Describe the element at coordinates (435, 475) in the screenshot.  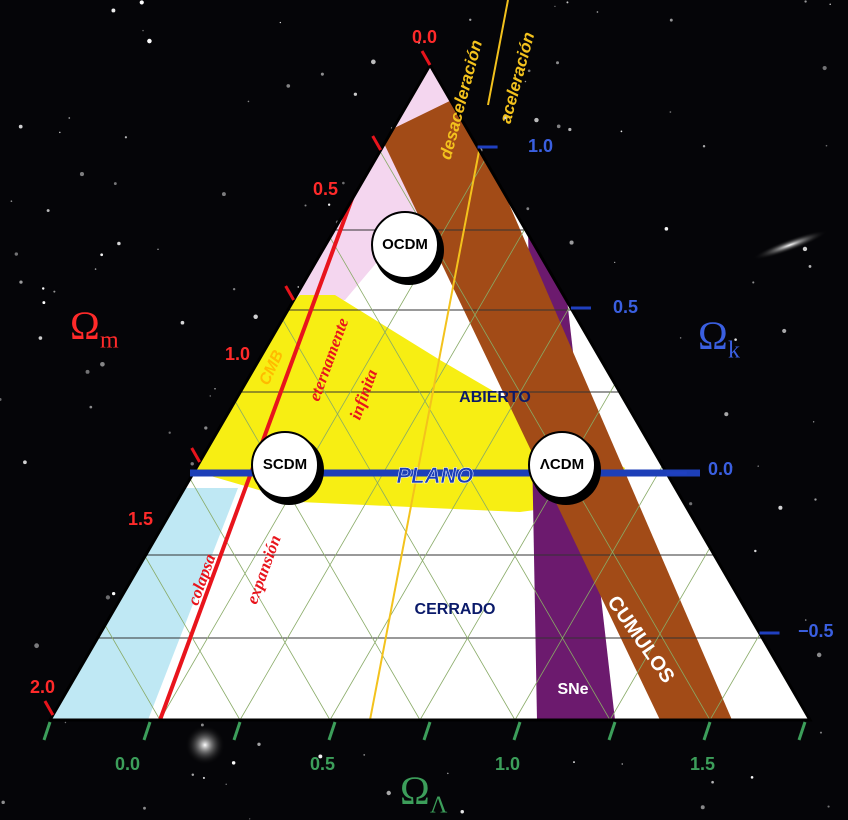
I see `region-label: PLANO` at that location.